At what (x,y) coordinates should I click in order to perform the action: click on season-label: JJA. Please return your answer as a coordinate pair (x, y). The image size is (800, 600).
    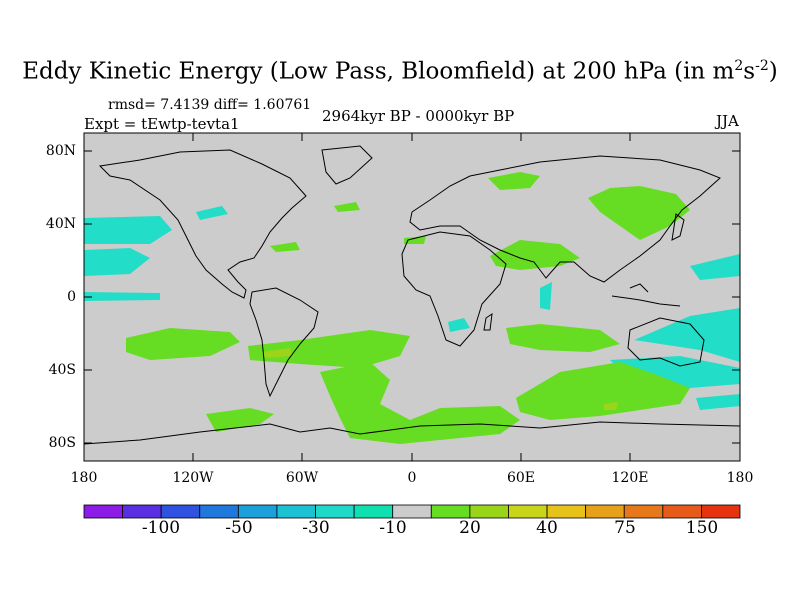
    Looking at the image, I should click on (727, 121).